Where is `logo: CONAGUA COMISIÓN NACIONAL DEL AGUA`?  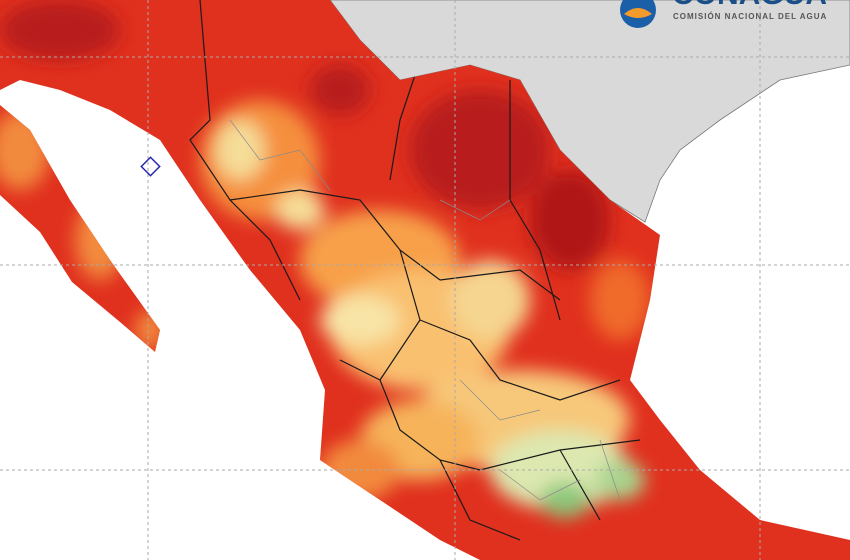 logo: CONAGUA COMISIÓN NACIONAL DEL AGUA is located at coordinates (723, 14).